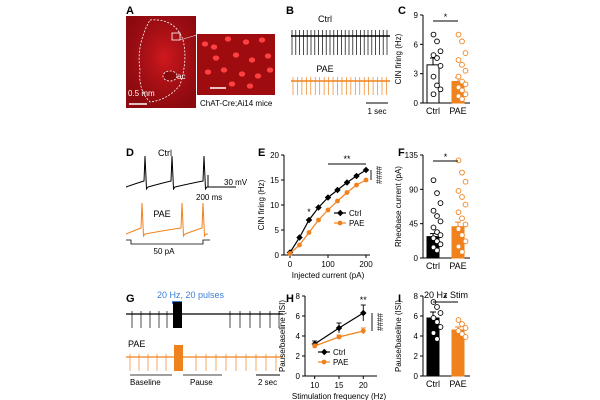  I want to click on striatum-outline, so click(162, 61).